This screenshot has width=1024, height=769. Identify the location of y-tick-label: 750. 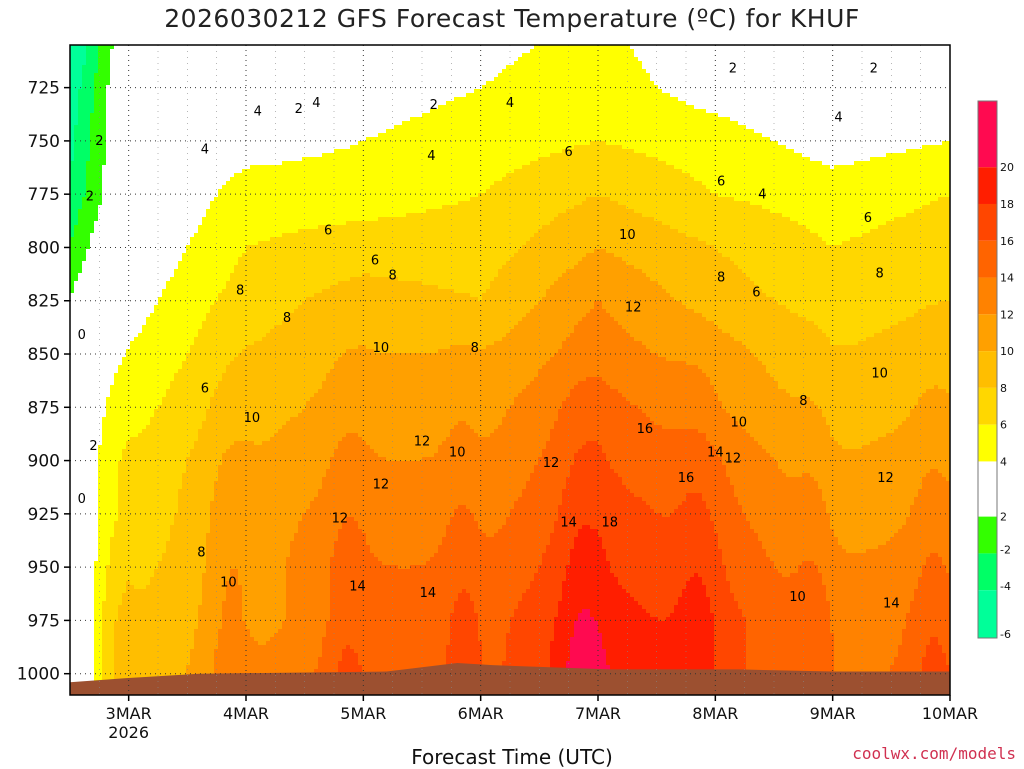
(44, 142).